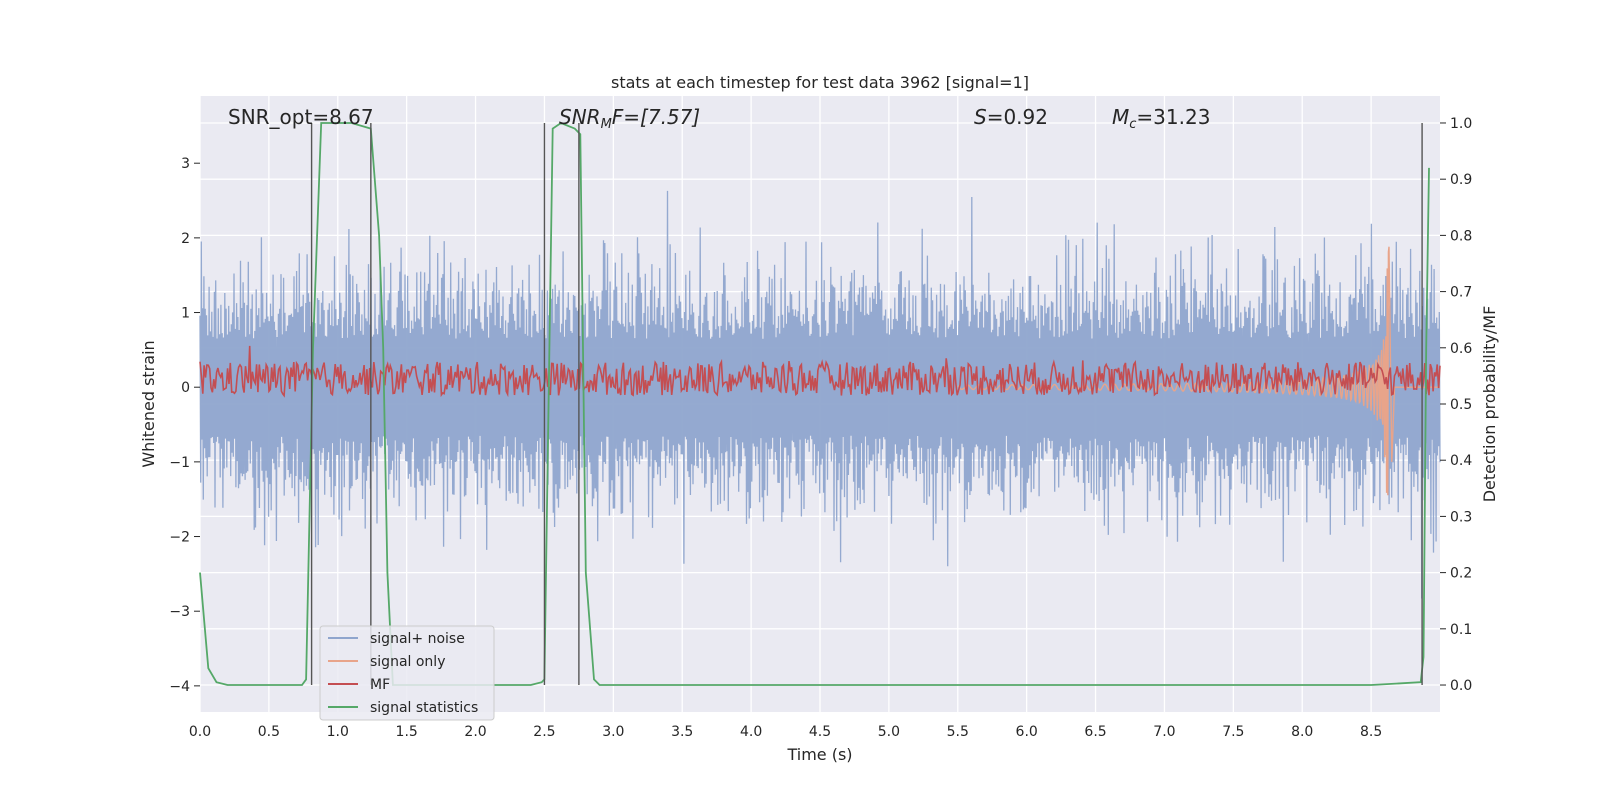 This screenshot has height=800, width=1600. What do you see at coordinates (1461, 630) in the screenshot?
I see `y2-tick-label: 0.1` at bounding box center [1461, 630].